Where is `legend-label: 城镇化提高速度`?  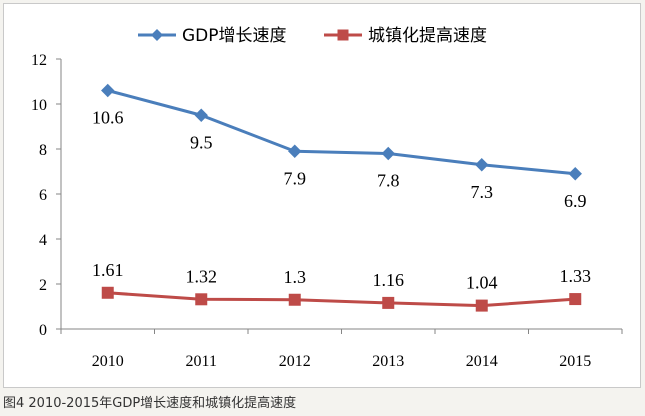 legend-label: 城镇化提高速度 is located at coordinates (427, 36).